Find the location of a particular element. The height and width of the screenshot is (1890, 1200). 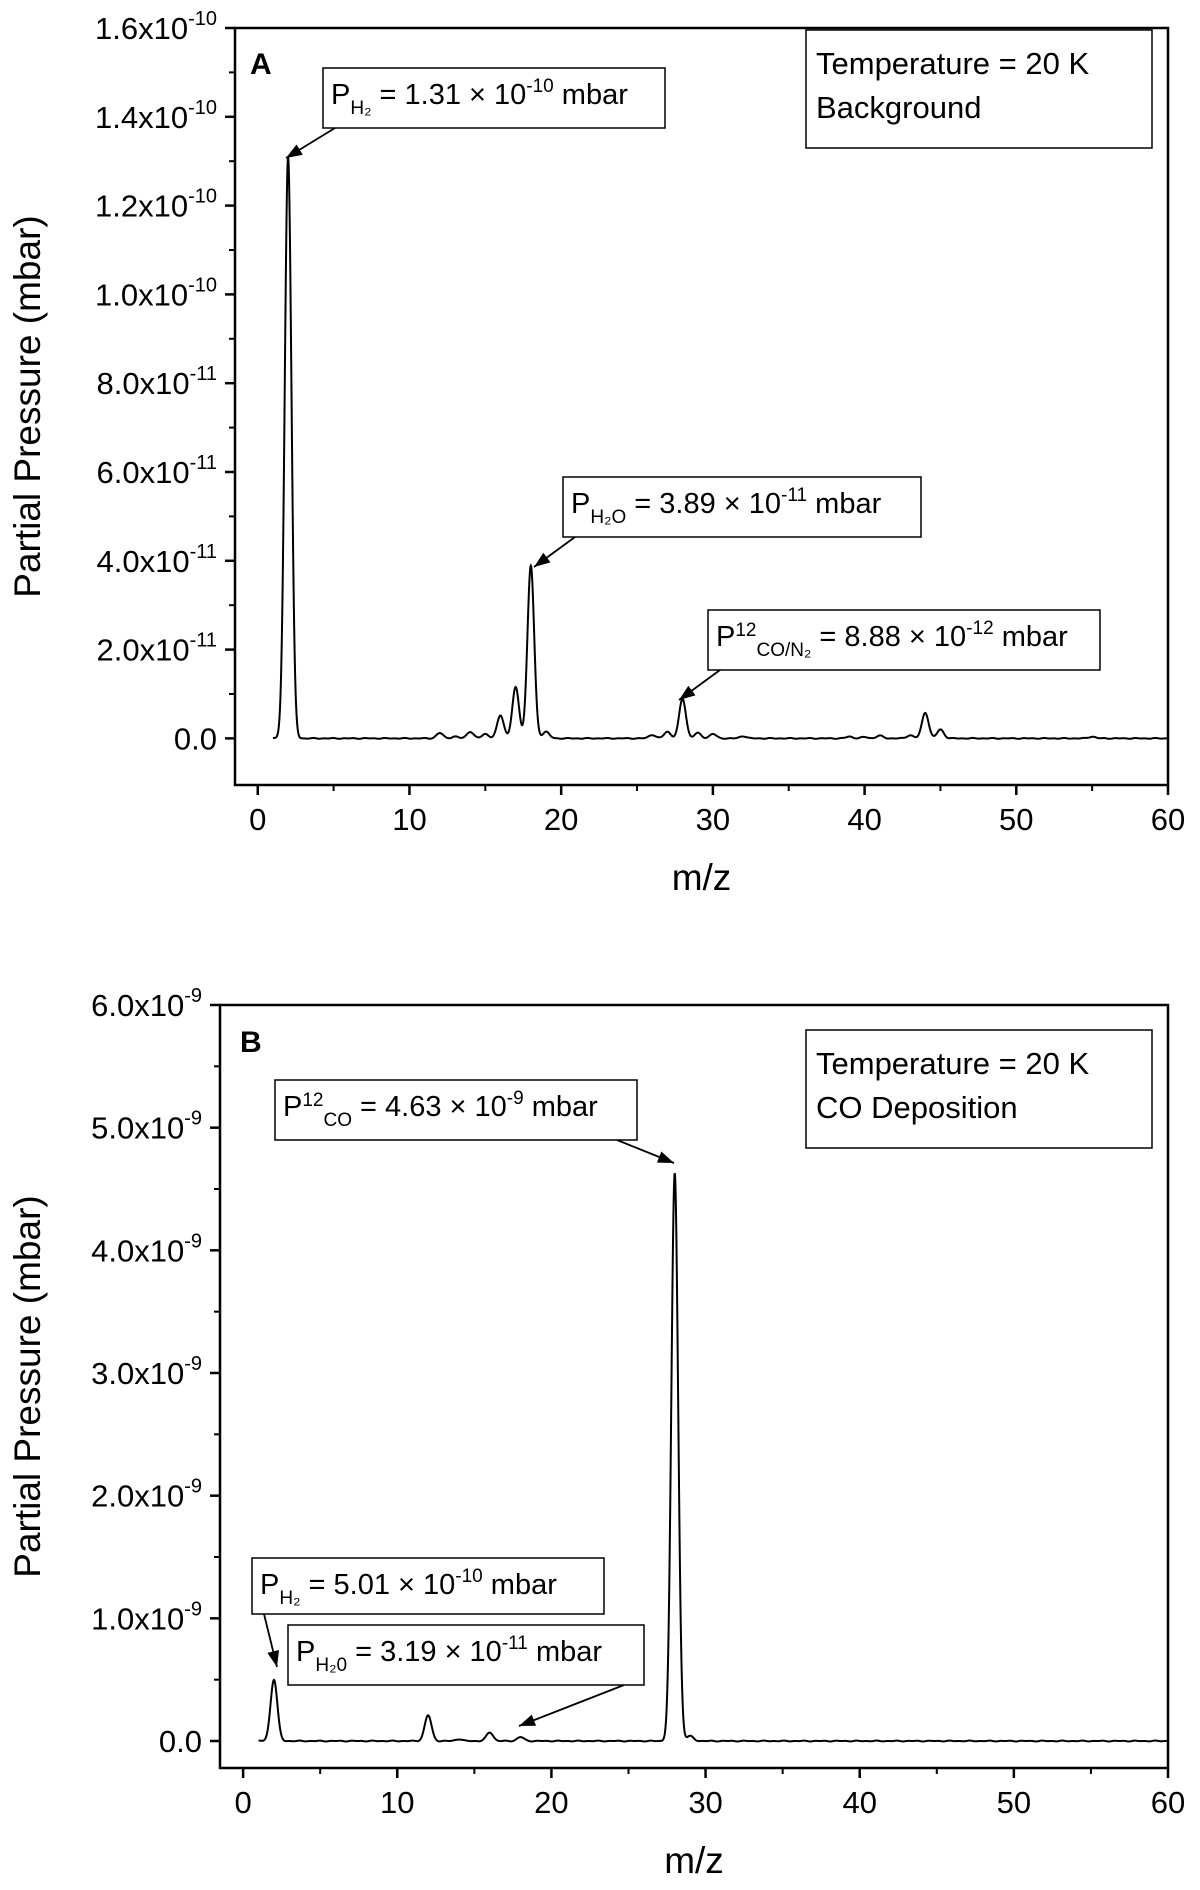

annotation-label: PH₂0 = 3.19 × 10-11 mbar is located at coordinates (449, 1654).